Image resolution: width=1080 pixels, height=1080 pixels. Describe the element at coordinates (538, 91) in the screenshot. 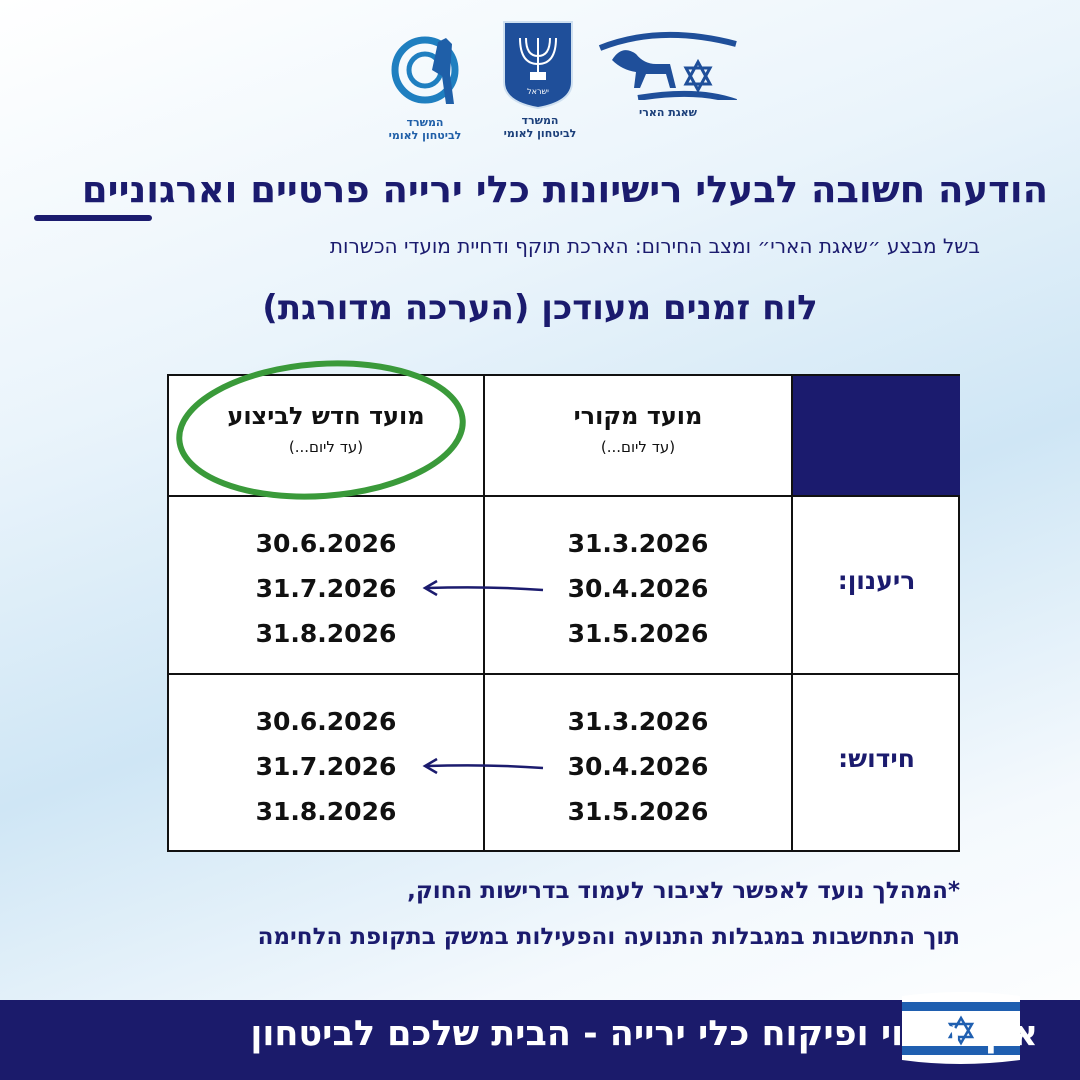

I see `svg-text: ישראל` at that location.